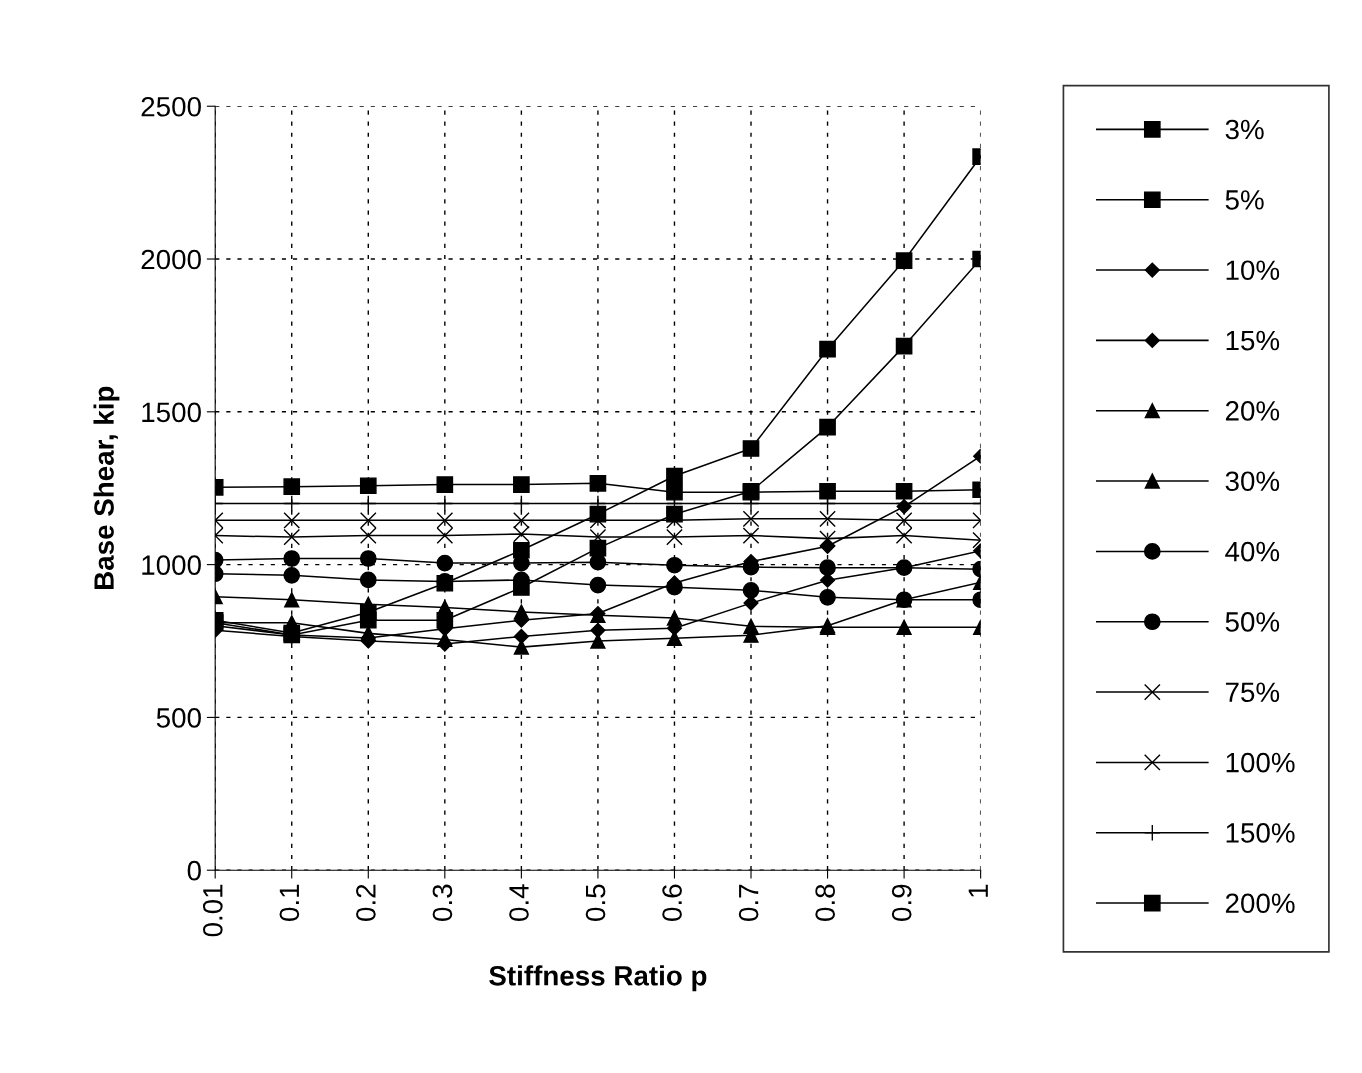 This screenshot has width=1362, height=1073. What do you see at coordinates (901, 902) in the screenshot?
I see `x-tick-label: 0.9` at bounding box center [901, 902].